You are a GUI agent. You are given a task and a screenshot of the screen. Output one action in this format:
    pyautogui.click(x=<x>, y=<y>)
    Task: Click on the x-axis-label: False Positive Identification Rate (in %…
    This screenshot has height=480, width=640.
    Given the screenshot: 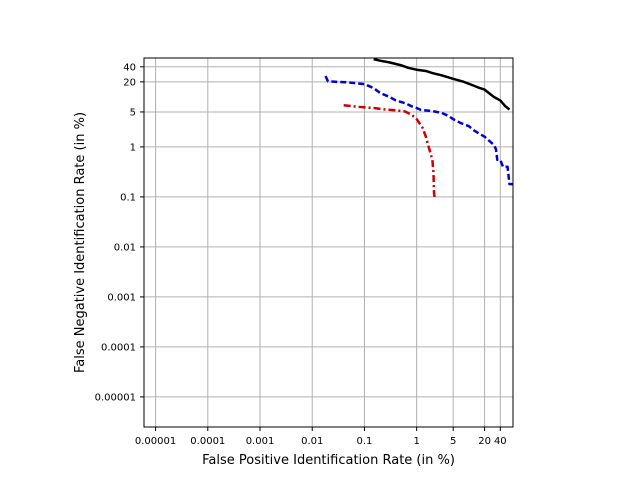 What is the action you would take?
    pyautogui.click(x=328, y=460)
    